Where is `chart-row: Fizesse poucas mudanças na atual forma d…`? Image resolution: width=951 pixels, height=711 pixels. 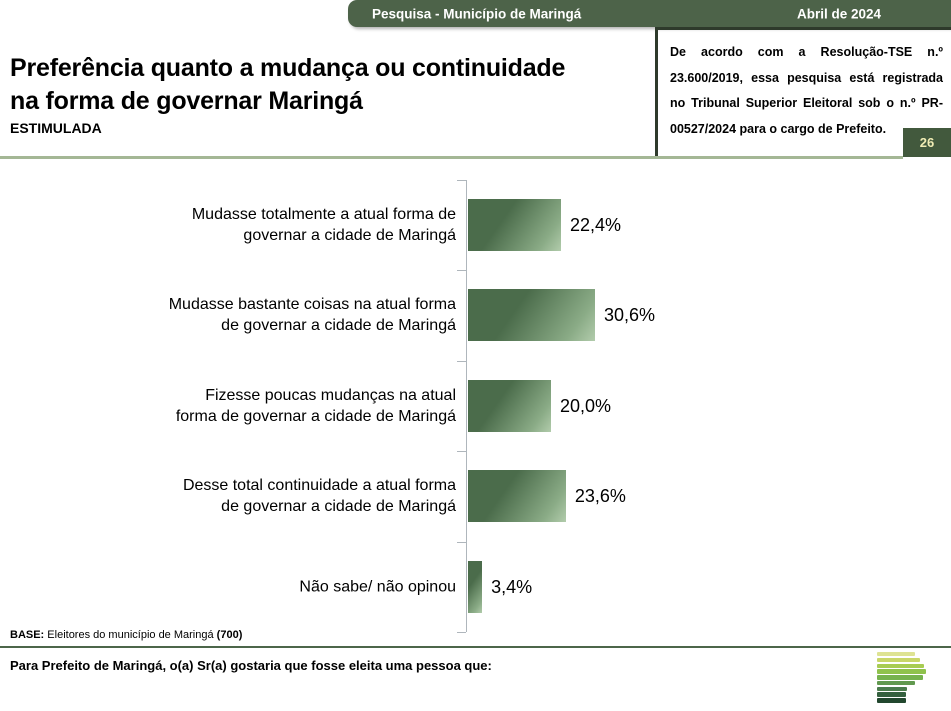
chart-row: Fizesse poucas mudanças na atual forma d… is located at coordinates (475, 406).